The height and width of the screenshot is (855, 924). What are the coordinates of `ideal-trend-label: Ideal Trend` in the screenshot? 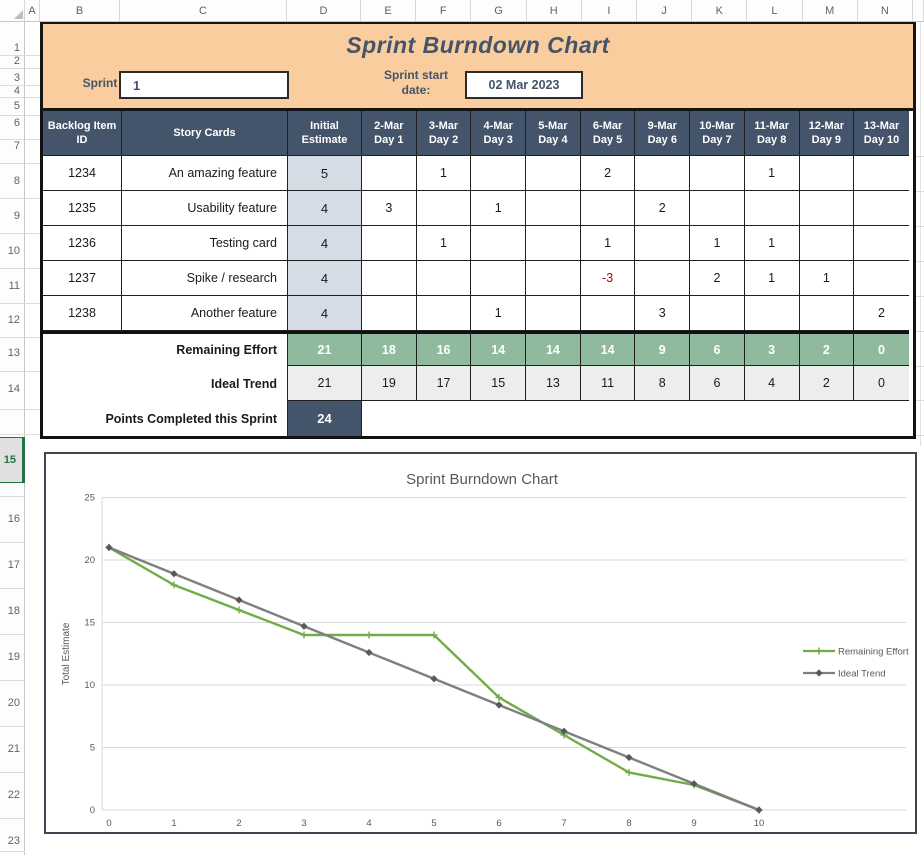 It's located at (165, 383).